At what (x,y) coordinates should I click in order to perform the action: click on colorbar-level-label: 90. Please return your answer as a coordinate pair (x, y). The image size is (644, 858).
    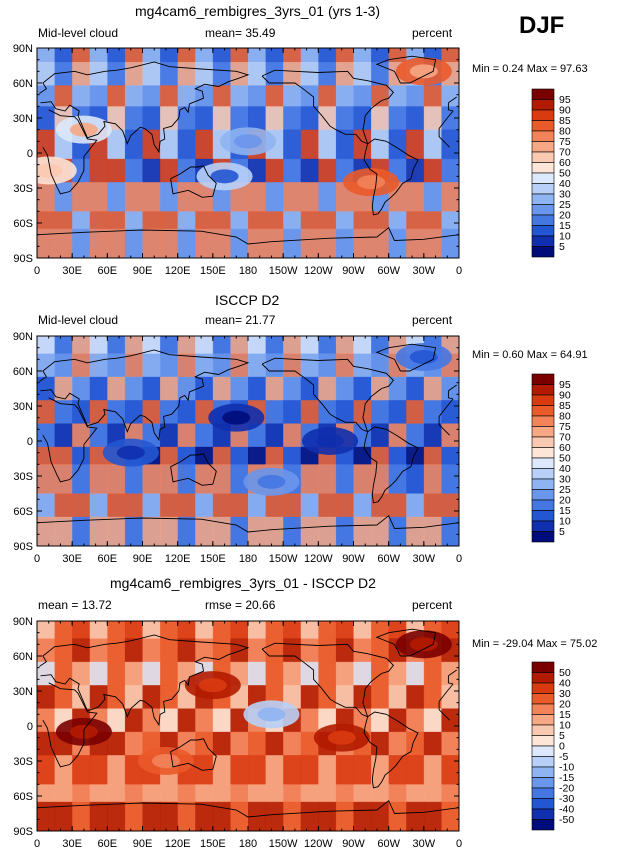
    Looking at the image, I should click on (565, 111).